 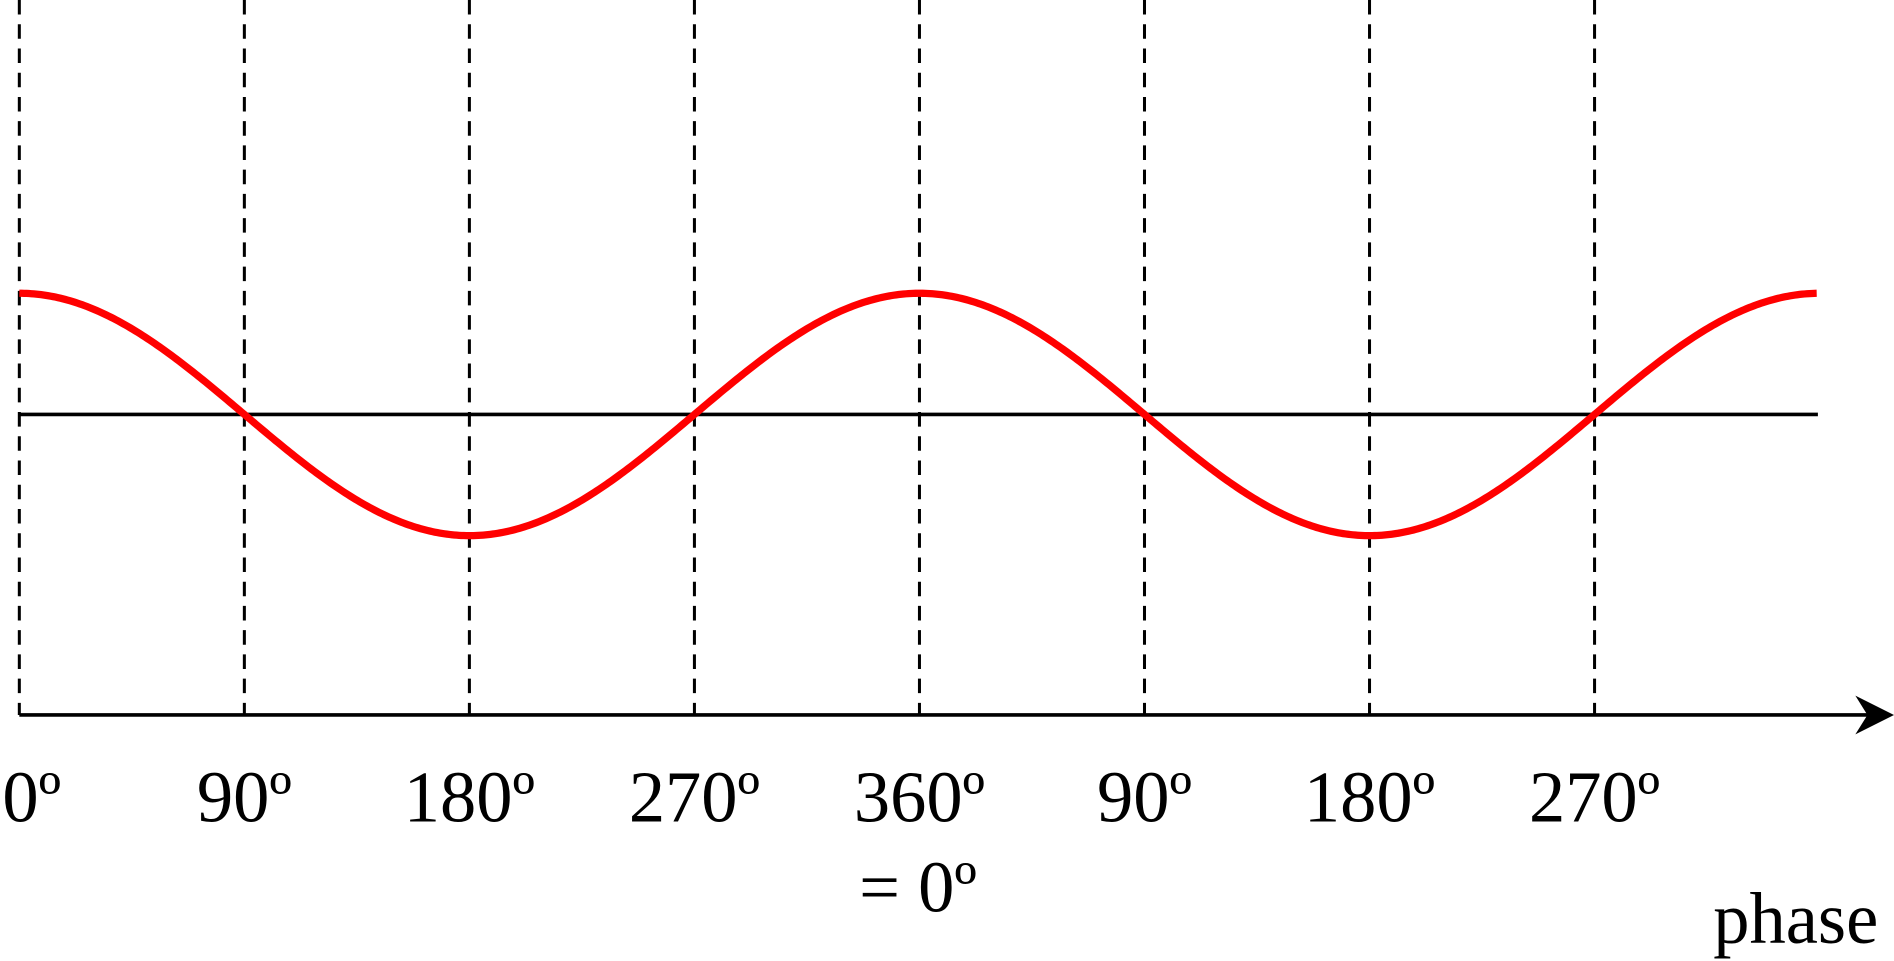 What do you see at coordinates (918, 886) in the screenshot?
I see `note: = 0º` at bounding box center [918, 886].